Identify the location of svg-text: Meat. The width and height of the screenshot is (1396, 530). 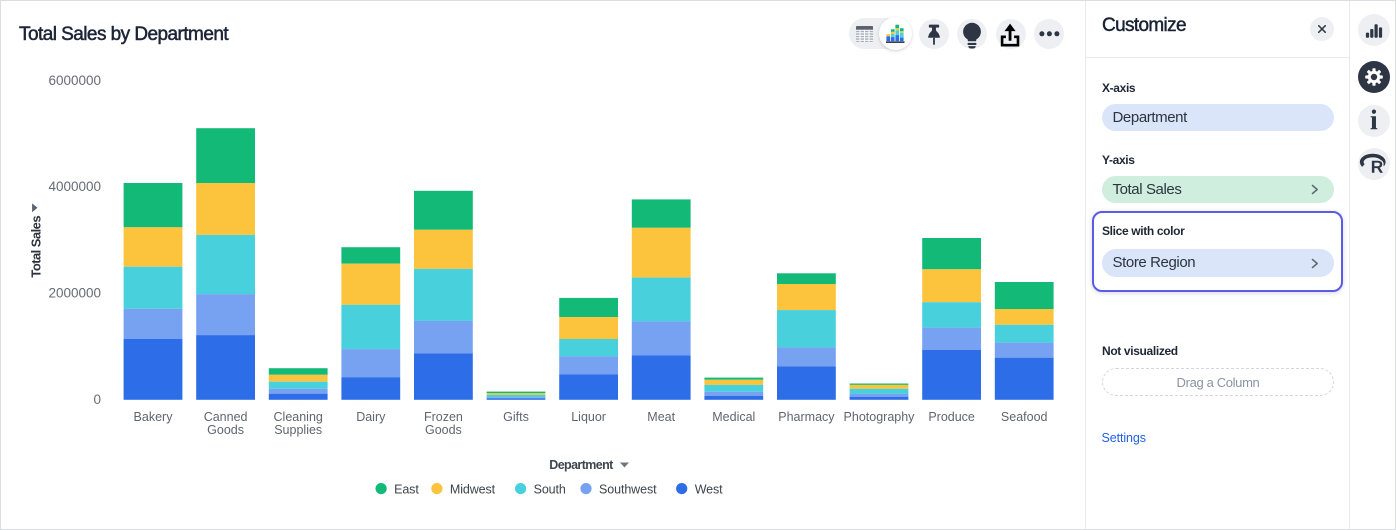
(661, 417).